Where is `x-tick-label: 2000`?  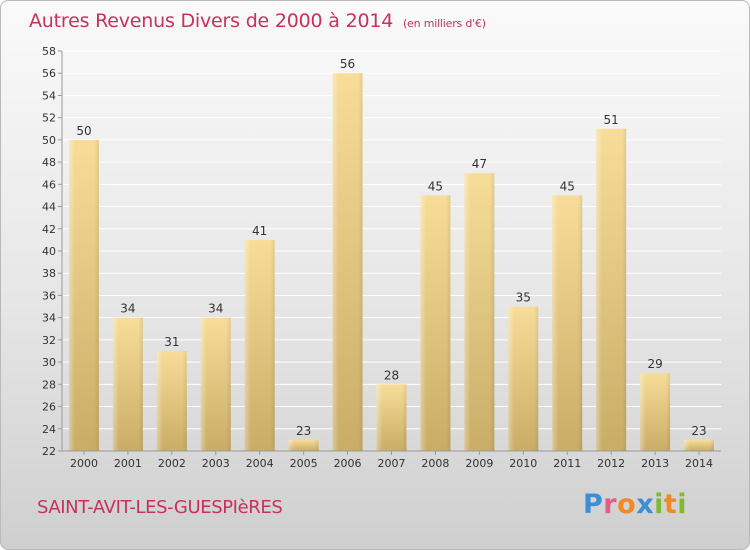
x-tick-label: 2000 is located at coordinates (84, 463).